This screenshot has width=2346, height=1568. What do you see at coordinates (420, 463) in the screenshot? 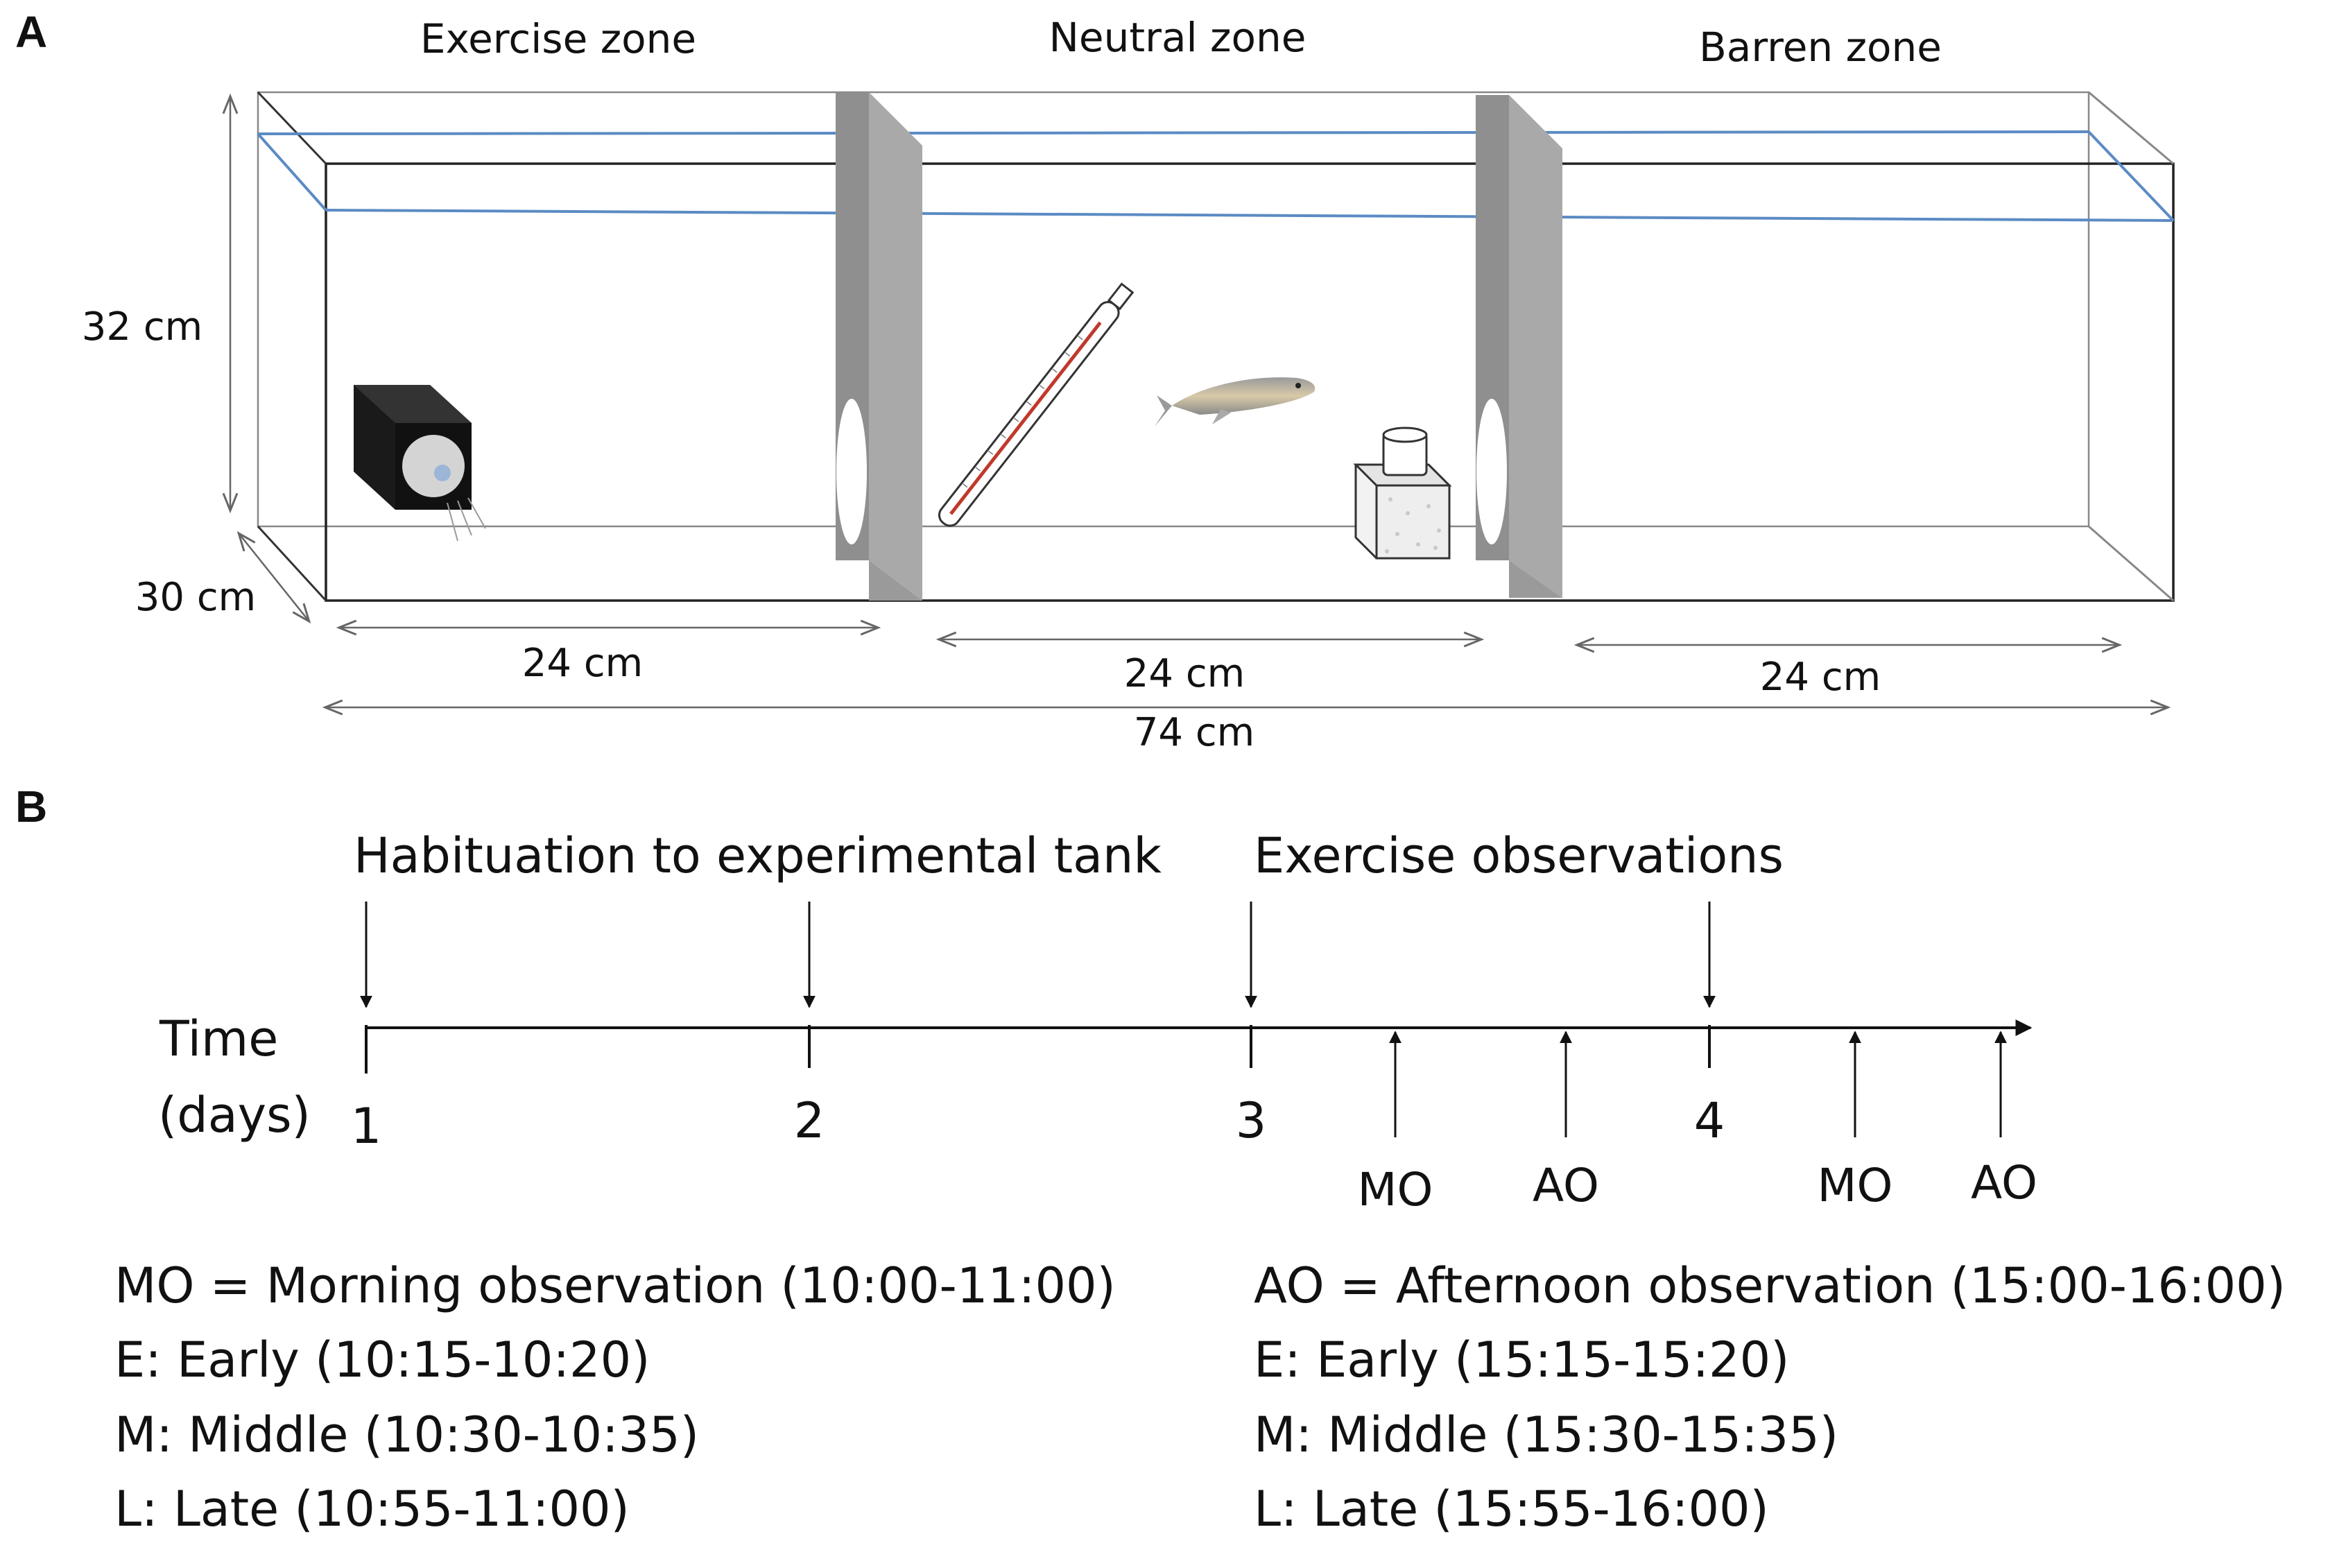
I see `pump-icon` at bounding box center [420, 463].